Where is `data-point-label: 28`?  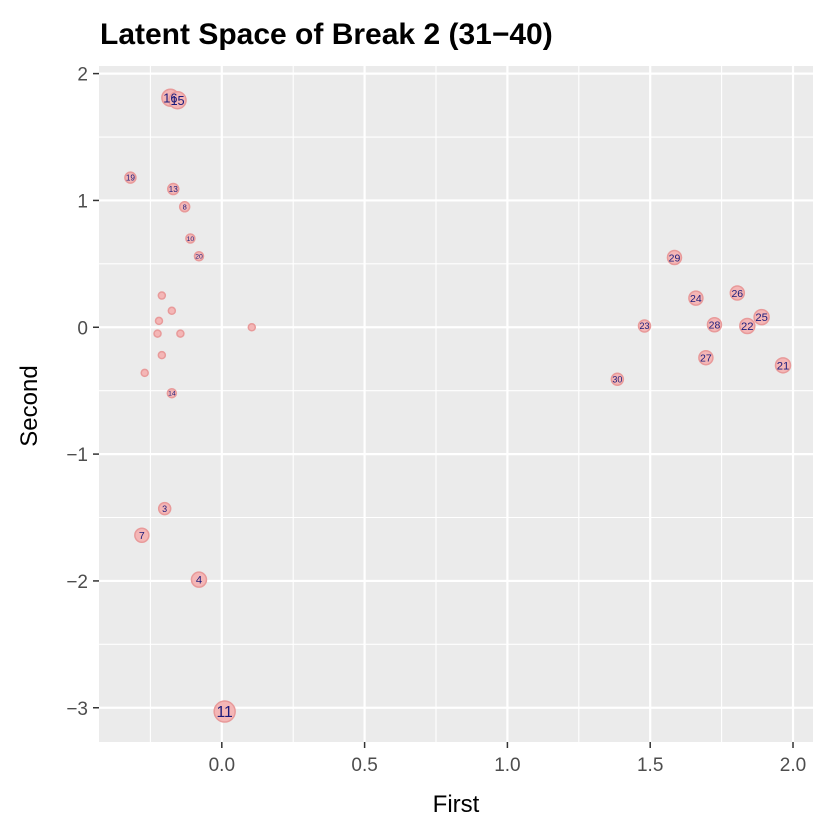 data-point-label: 28 is located at coordinates (715, 326).